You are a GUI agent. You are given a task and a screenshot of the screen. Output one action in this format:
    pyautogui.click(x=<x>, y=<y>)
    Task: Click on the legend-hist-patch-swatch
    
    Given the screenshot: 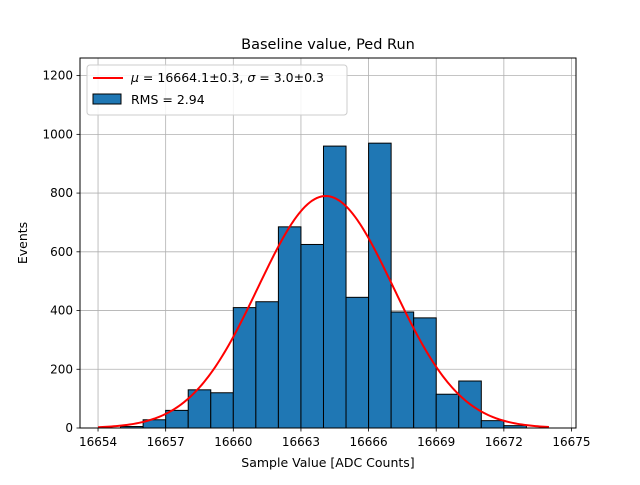 What is the action you would take?
    pyautogui.click(x=107, y=99)
    